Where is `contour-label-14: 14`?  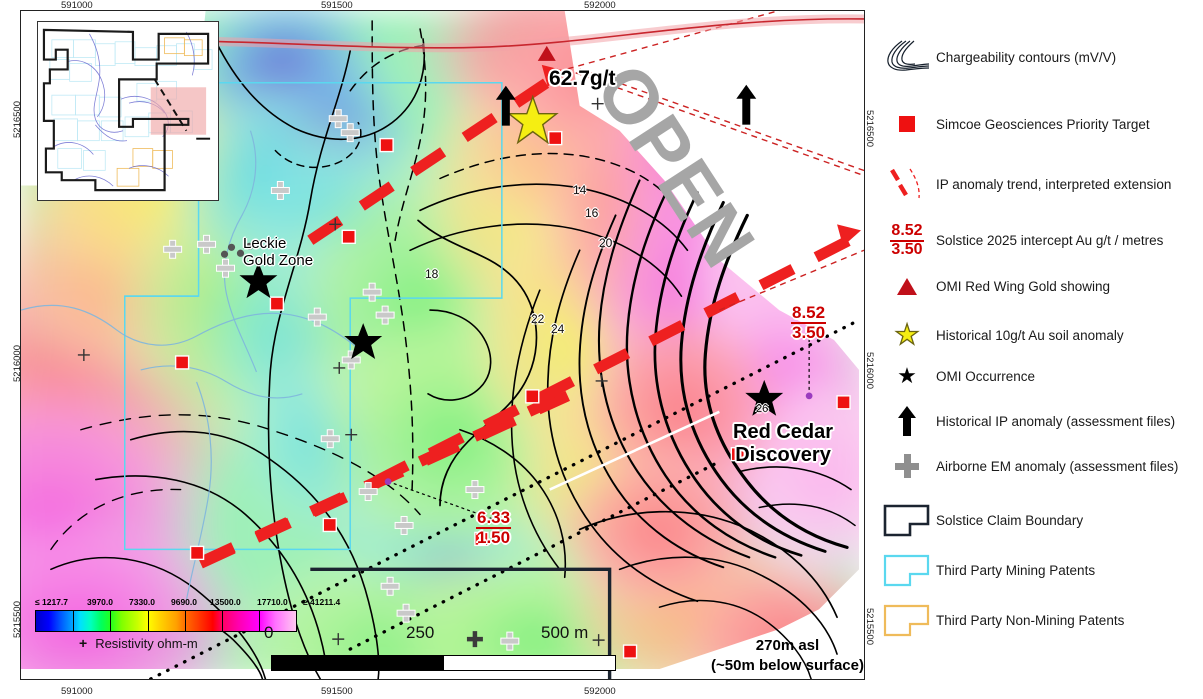
contour-label-14: 14 is located at coordinates (580, 190).